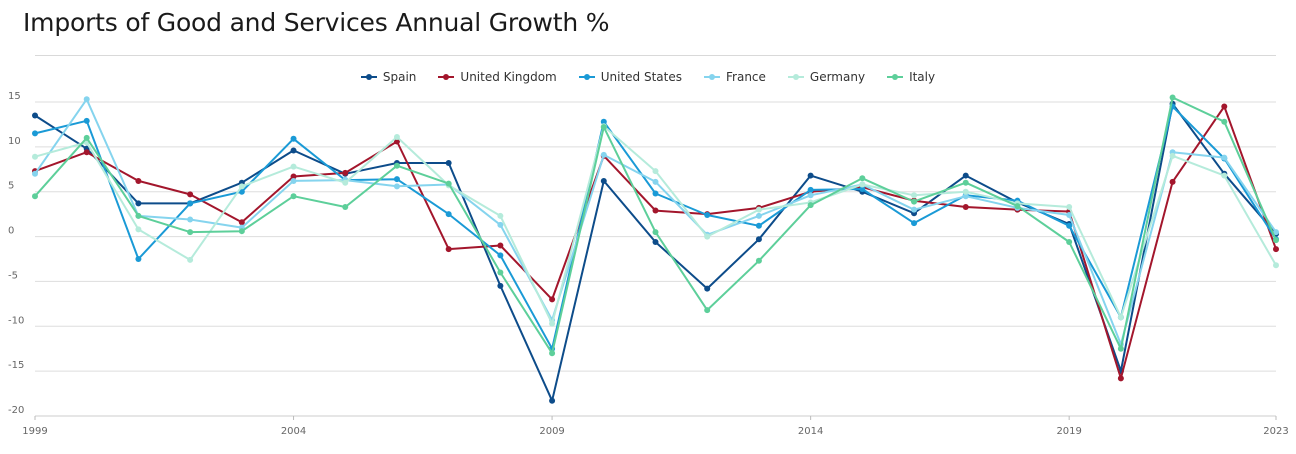 The width and height of the screenshot is (1296, 454). What do you see at coordinates (551, 431) in the screenshot?
I see `x-tick-label: 2009` at bounding box center [551, 431].